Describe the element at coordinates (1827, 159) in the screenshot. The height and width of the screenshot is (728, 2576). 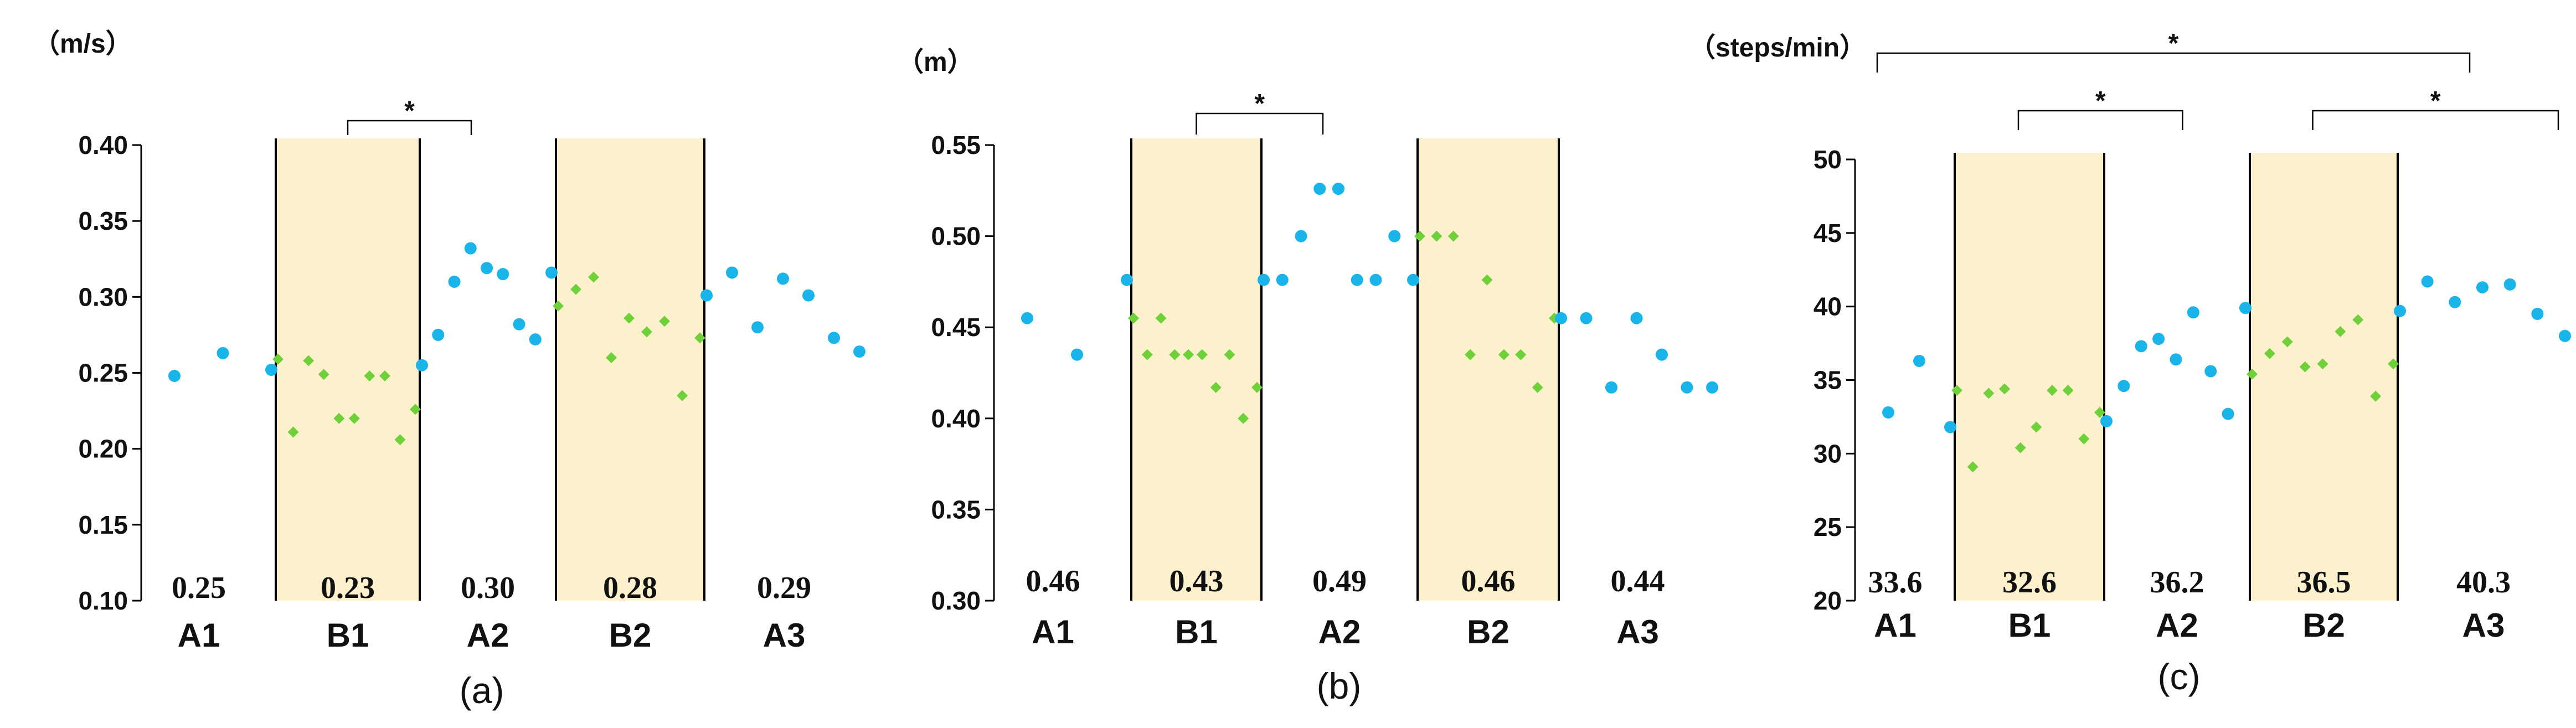
I see `y-tick-label: 50` at that location.